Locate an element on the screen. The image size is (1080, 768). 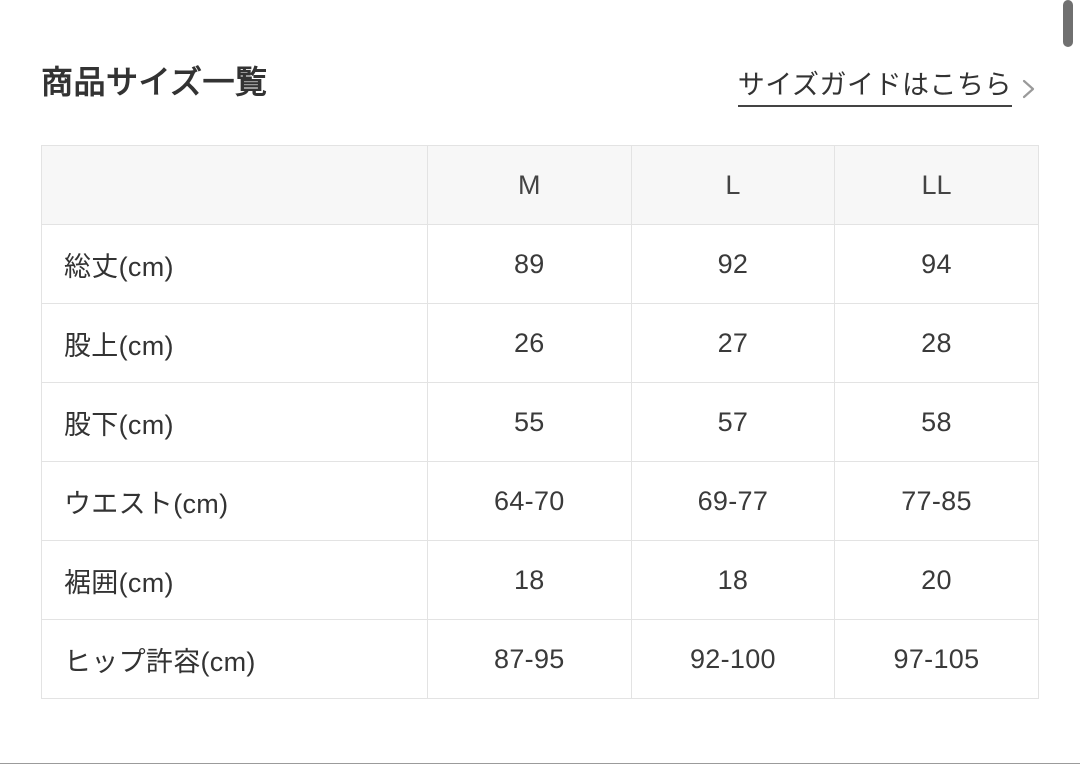
column-header-l: L is located at coordinates (733, 185).